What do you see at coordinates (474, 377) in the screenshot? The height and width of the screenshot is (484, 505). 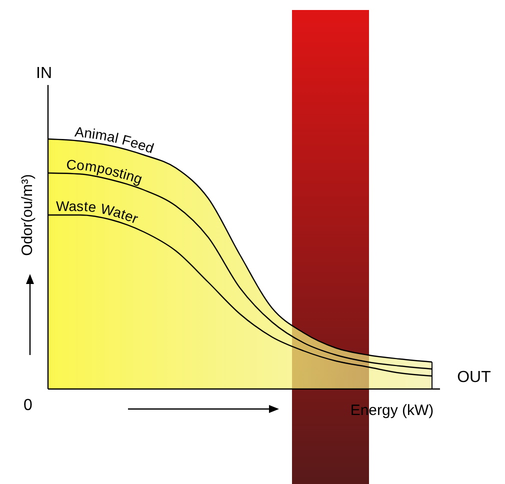 I see `text: OUT` at bounding box center [474, 377].